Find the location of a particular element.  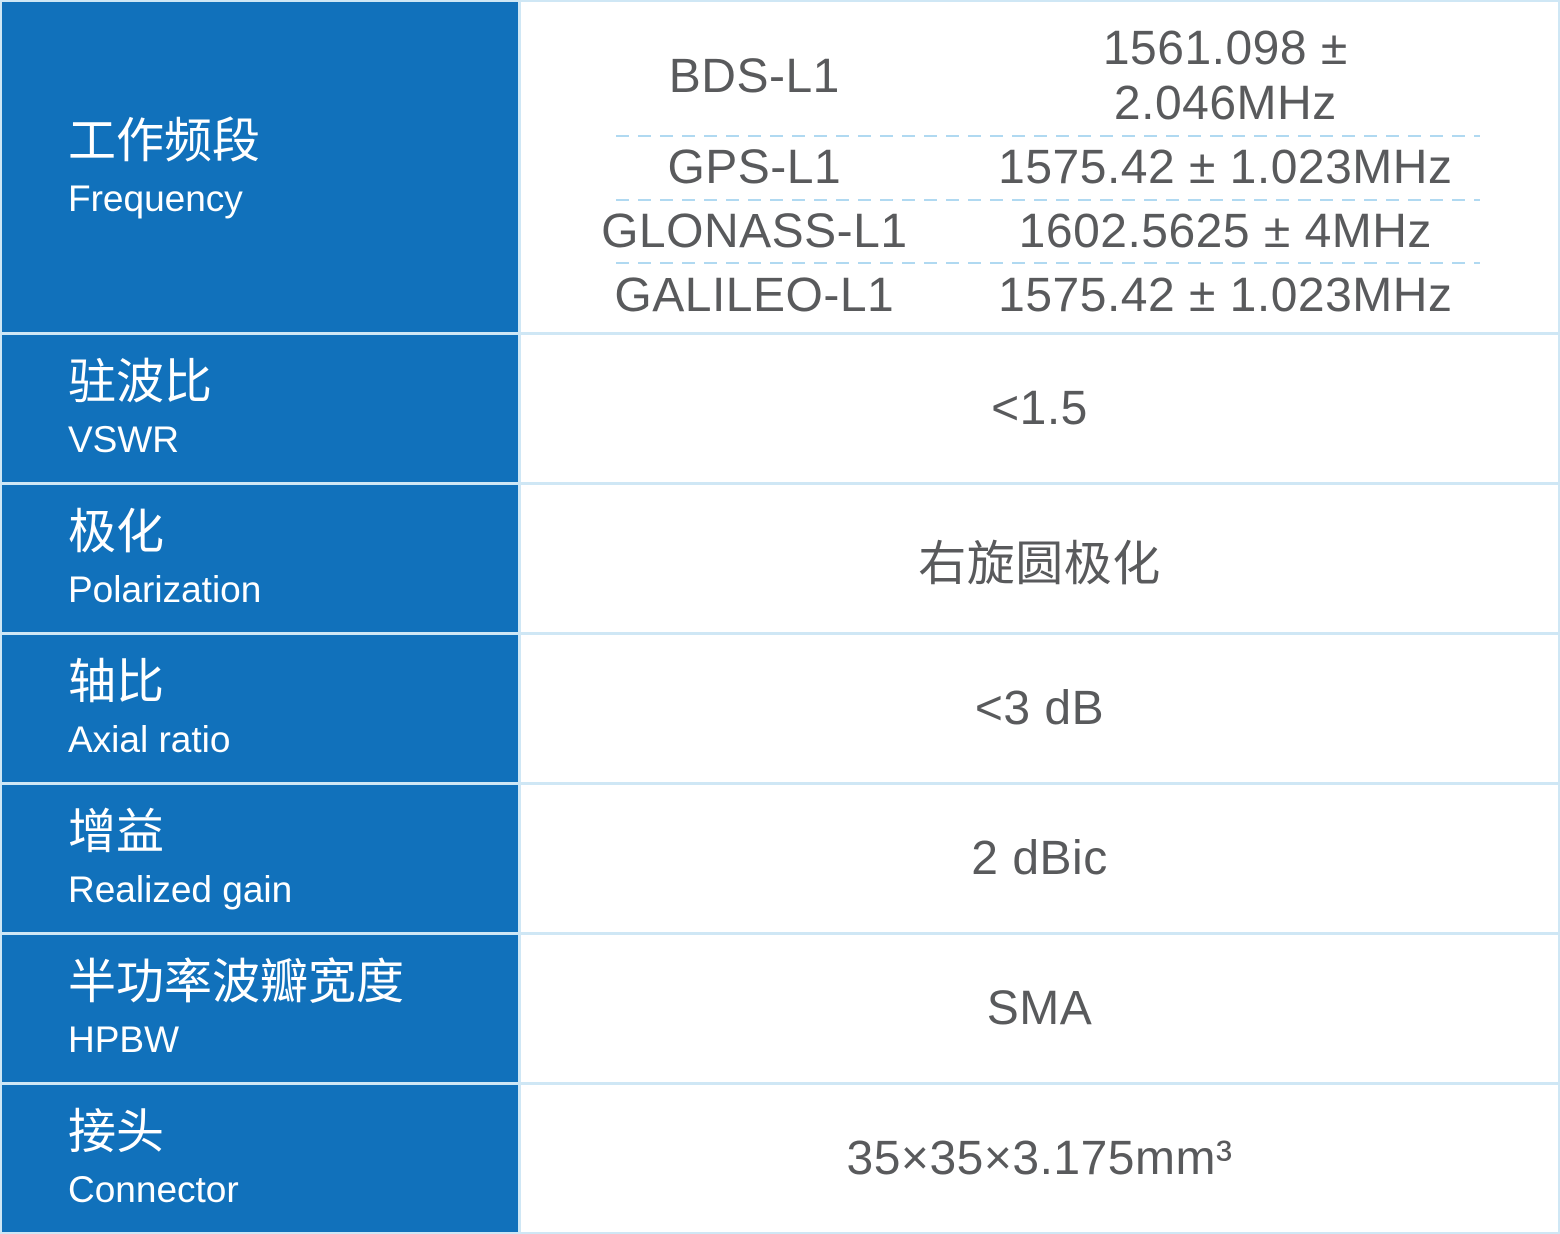

vswr-value: <1.5 is located at coordinates (1039, 408).